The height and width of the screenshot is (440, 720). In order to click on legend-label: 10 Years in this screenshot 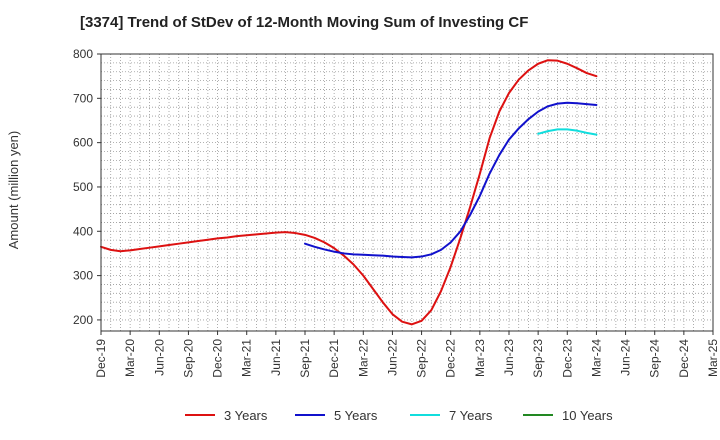, I will do `click(587, 415)`.